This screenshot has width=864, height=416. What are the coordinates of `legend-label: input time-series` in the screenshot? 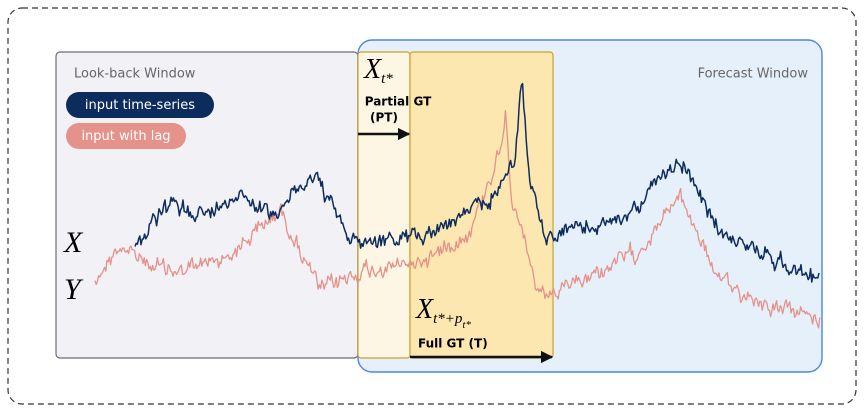 It's located at (140, 105).